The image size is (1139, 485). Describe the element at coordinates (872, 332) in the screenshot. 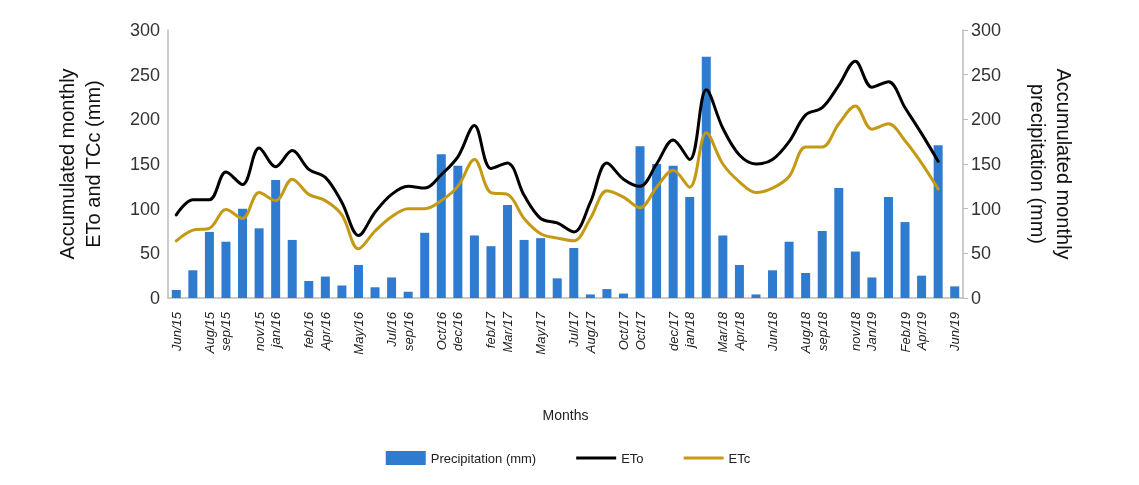

I see `x-tick-label: Jan/19` at that location.